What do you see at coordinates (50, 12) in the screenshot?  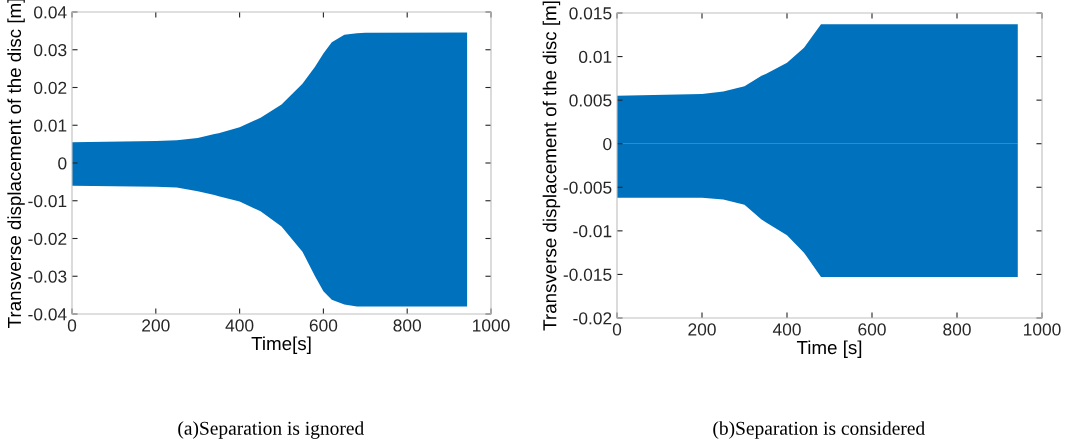 I see `y-tick-label: 0.04` at bounding box center [50, 12].